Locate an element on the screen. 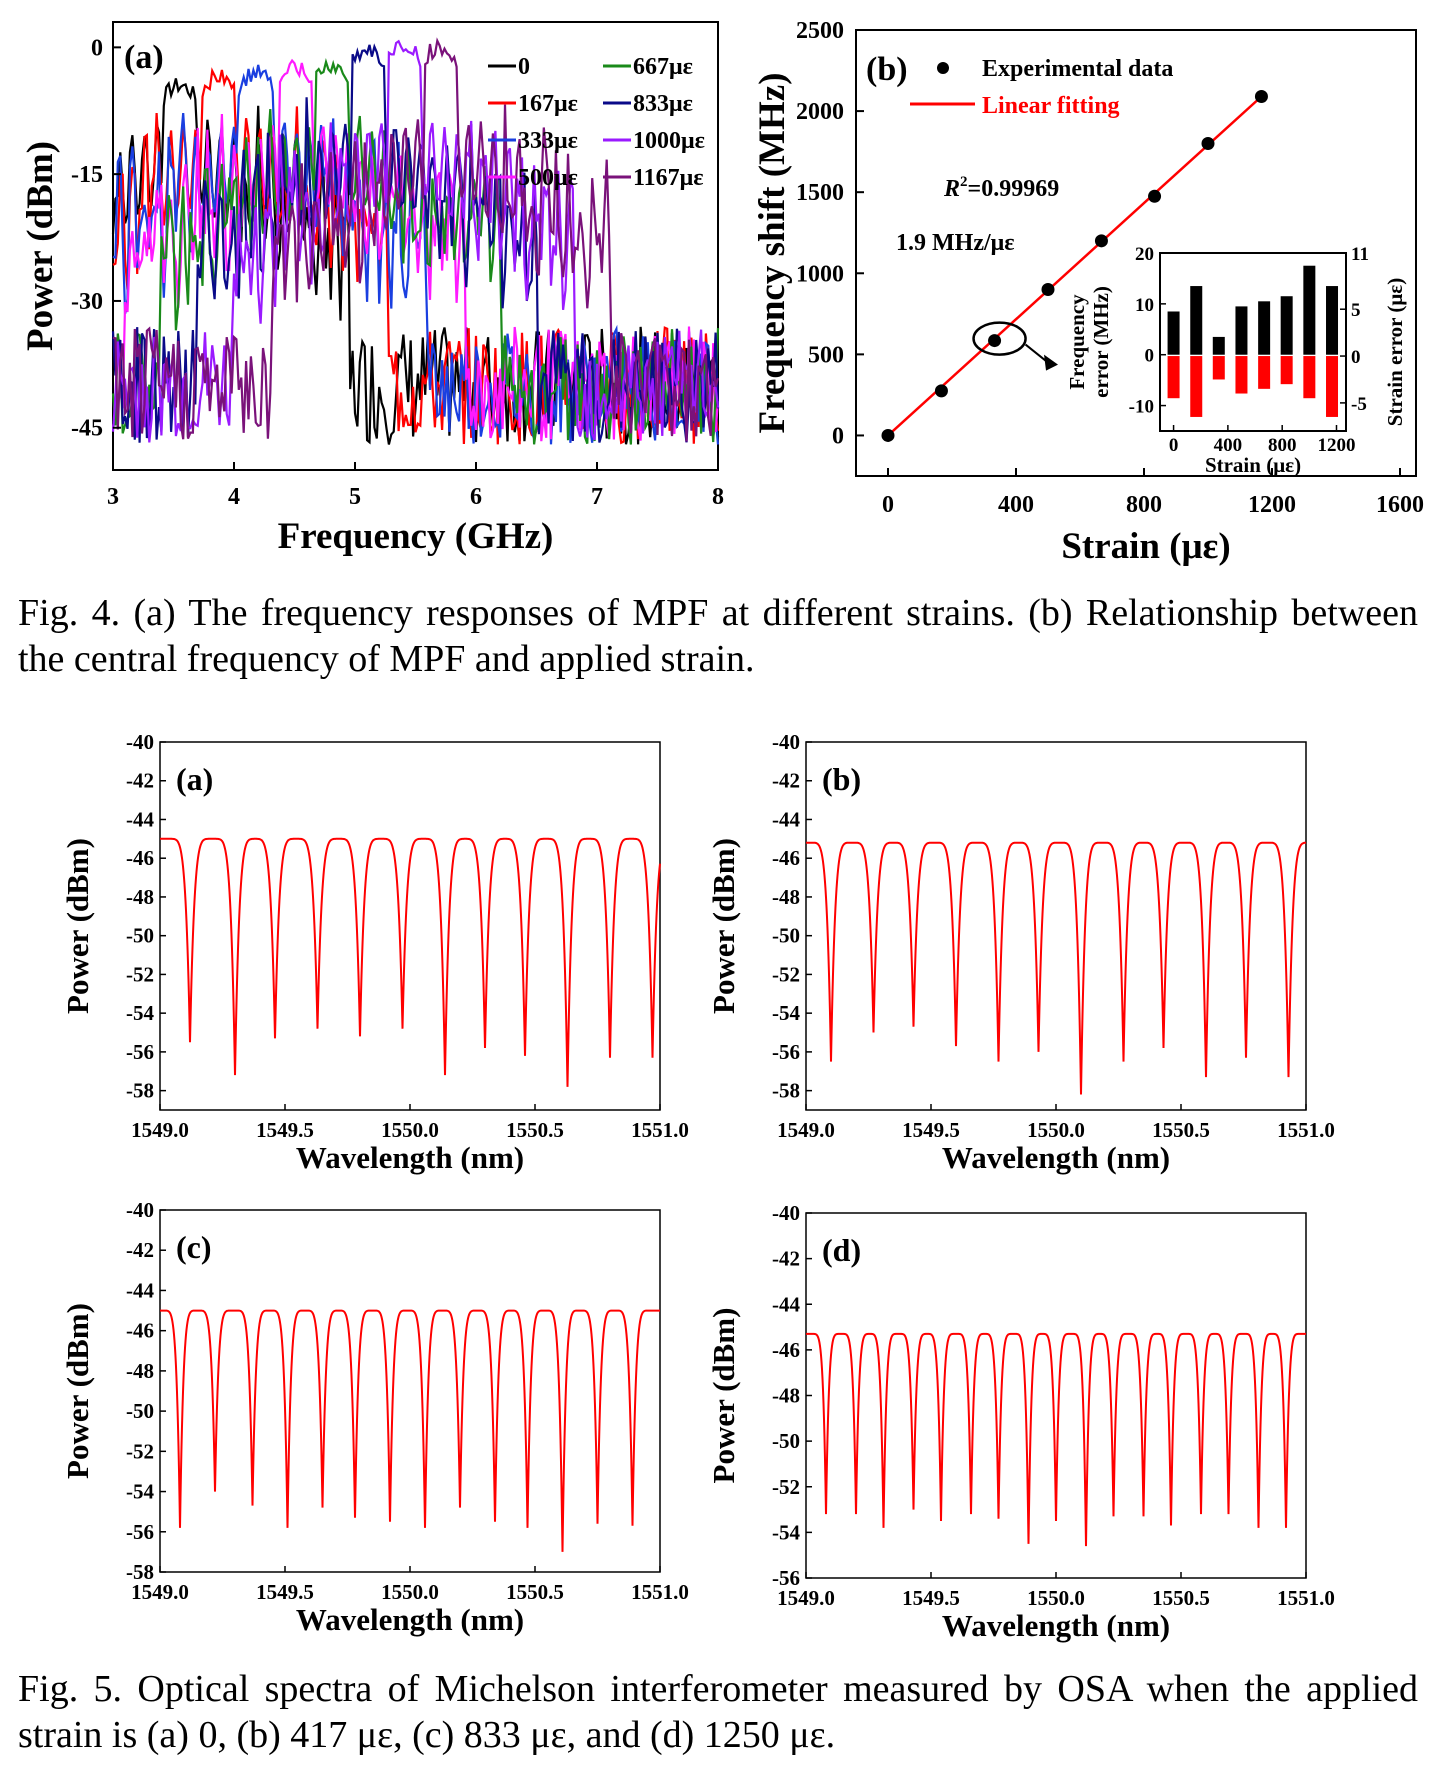 The height and width of the screenshot is (1765, 1435). fig4a-frame is located at coordinates (415, 246).